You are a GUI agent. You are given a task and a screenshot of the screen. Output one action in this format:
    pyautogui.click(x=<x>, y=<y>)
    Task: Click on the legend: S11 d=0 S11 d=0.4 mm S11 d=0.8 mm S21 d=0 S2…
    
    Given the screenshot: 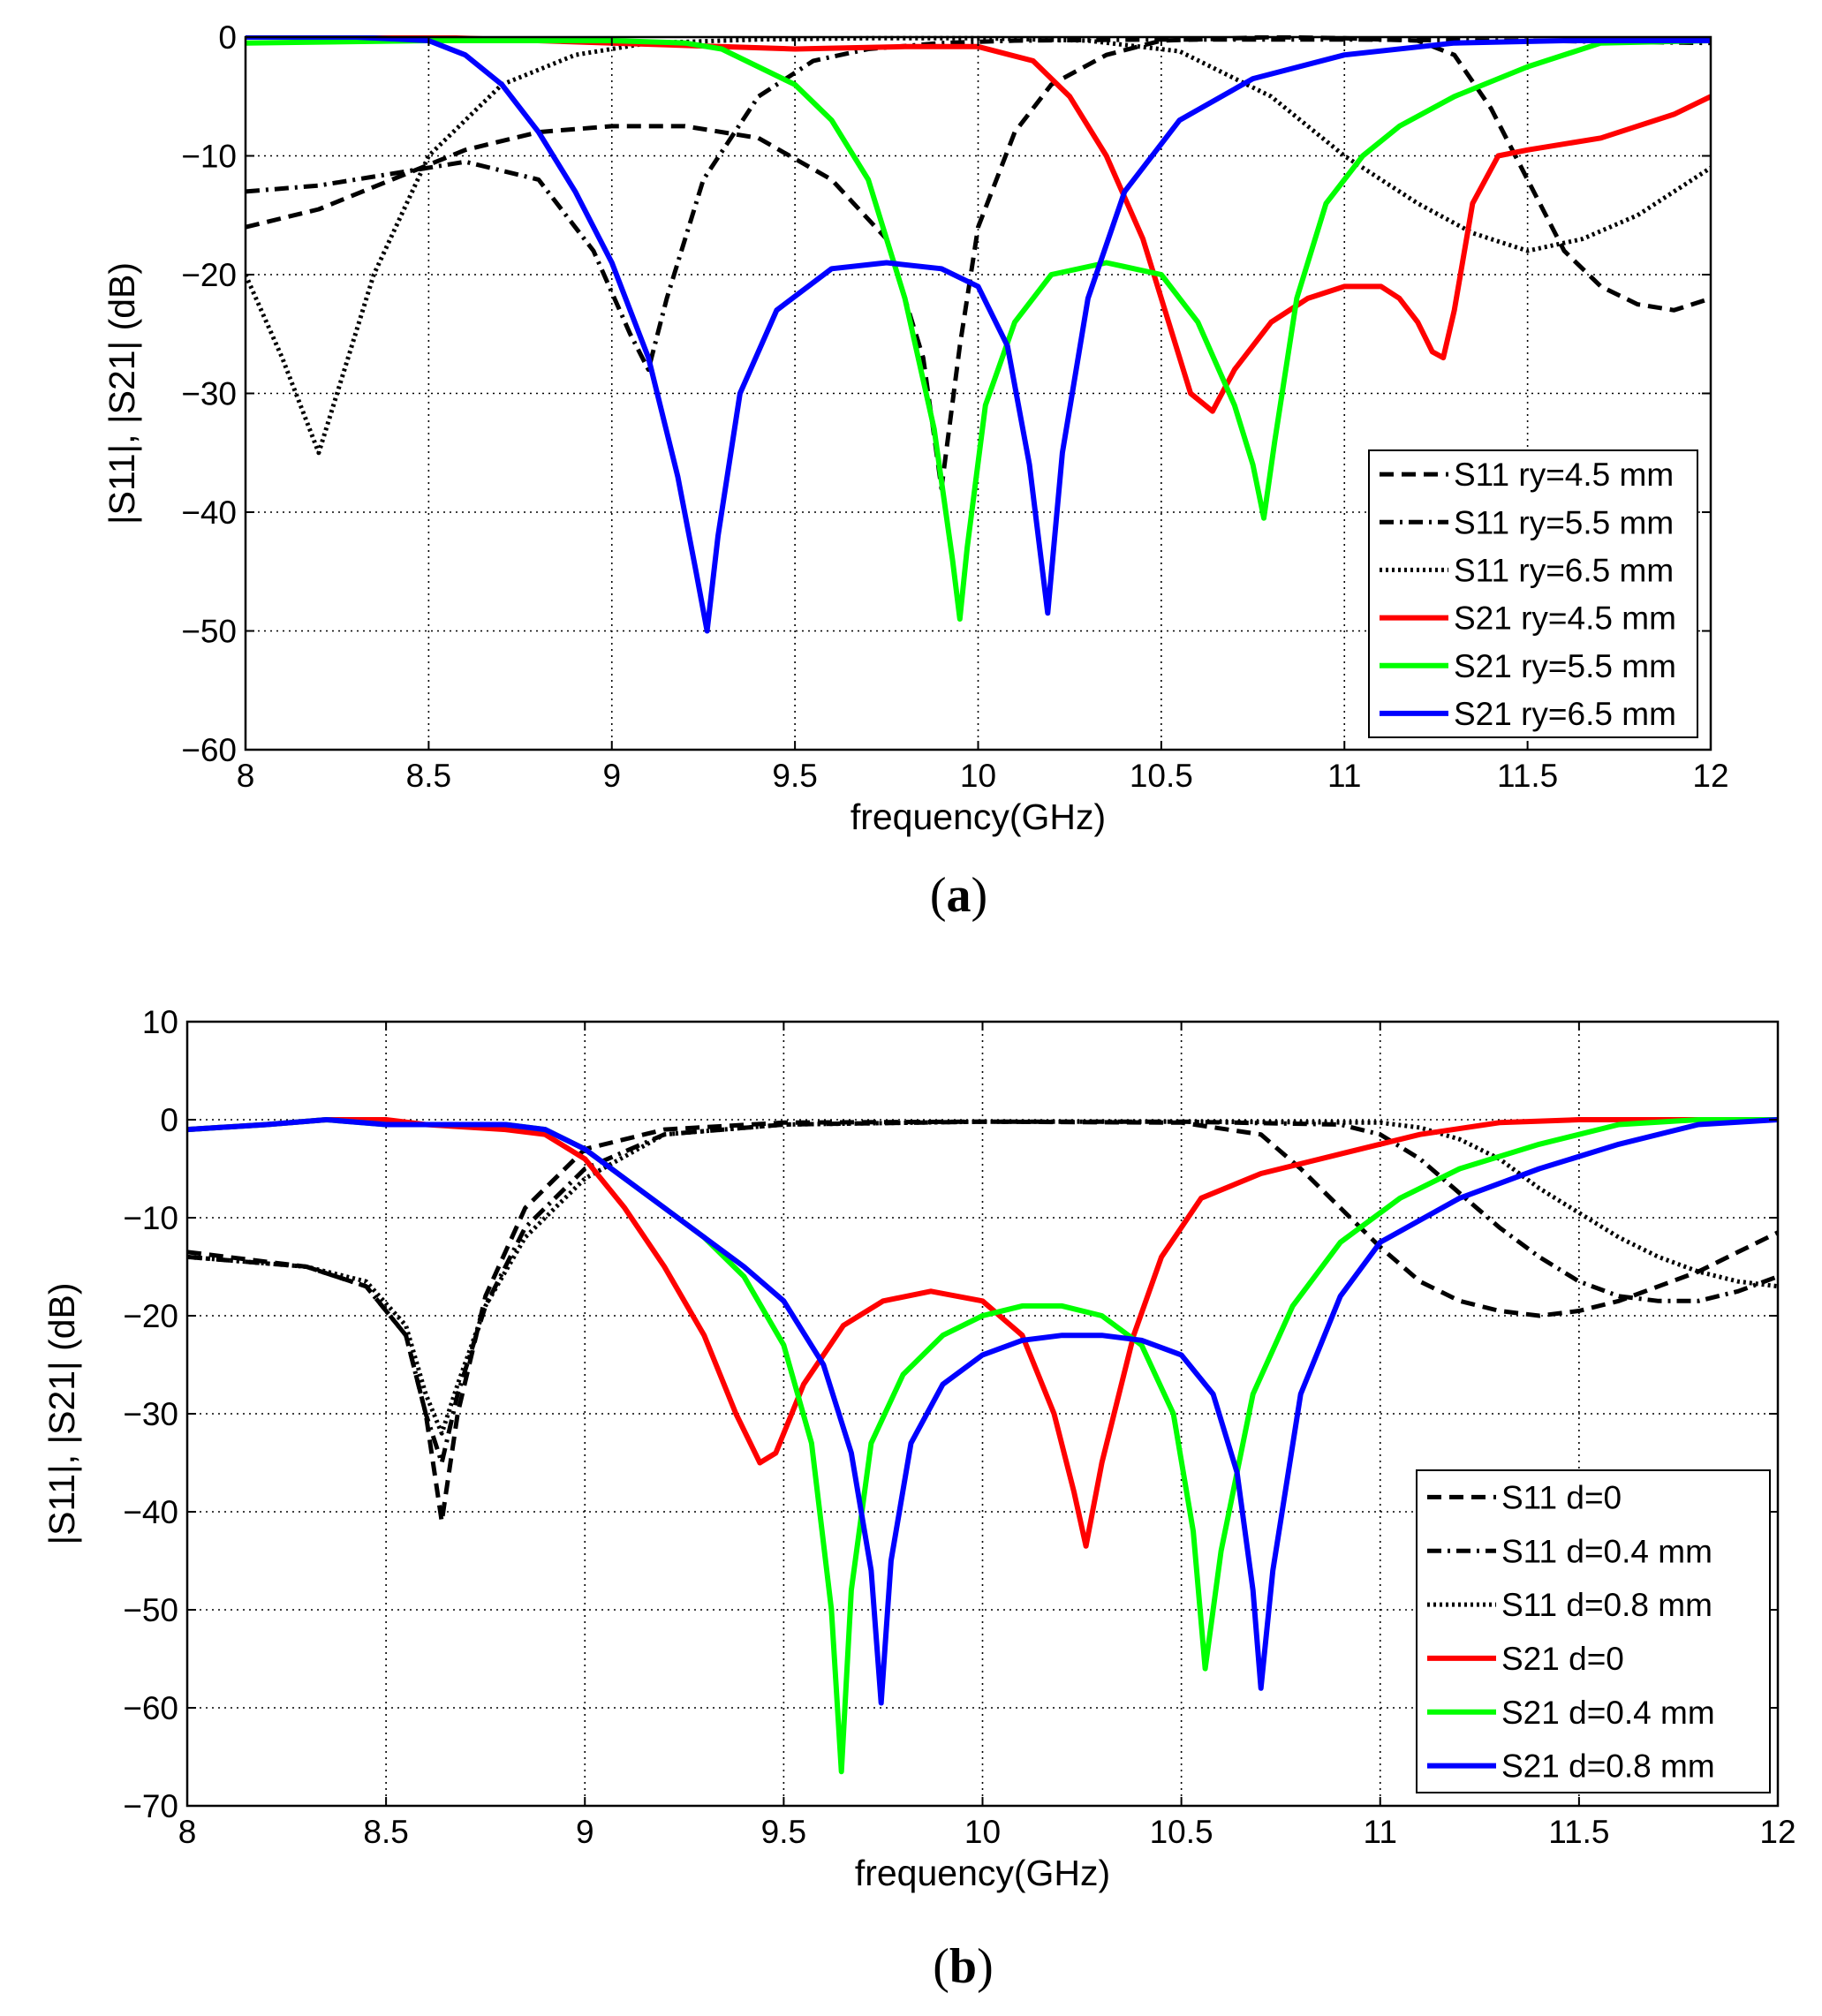 What is the action you would take?
    pyautogui.click(x=1593, y=1631)
    